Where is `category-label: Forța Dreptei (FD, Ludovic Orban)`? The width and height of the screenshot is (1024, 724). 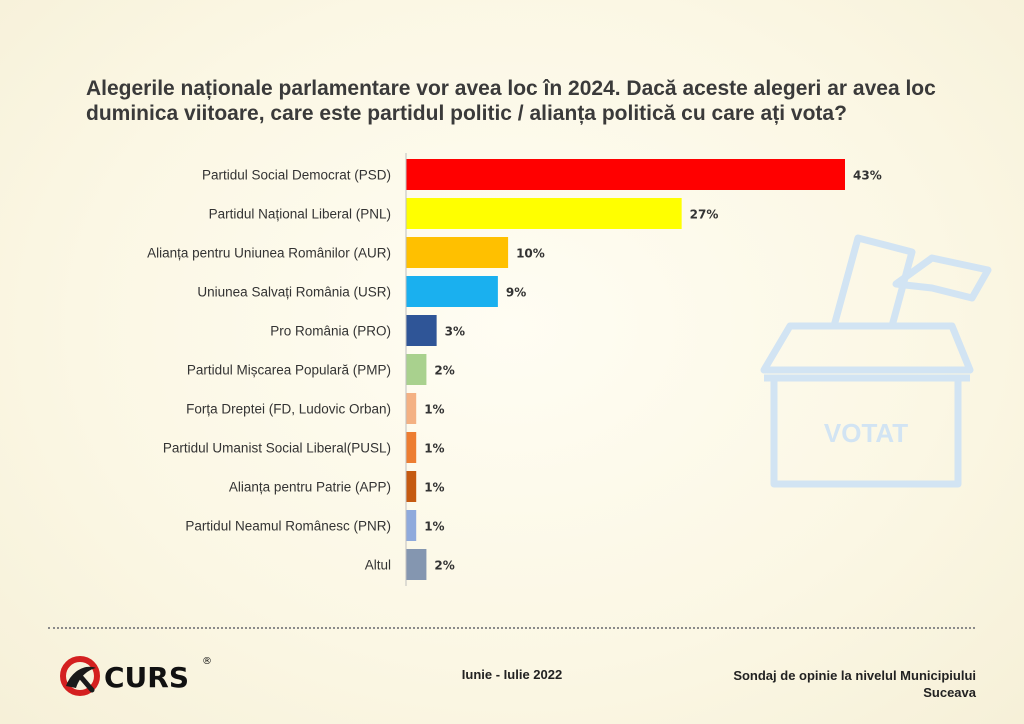 category-label: Forța Dreptei (FD, Ludovic Orban) is located at coordinates (288, 409).